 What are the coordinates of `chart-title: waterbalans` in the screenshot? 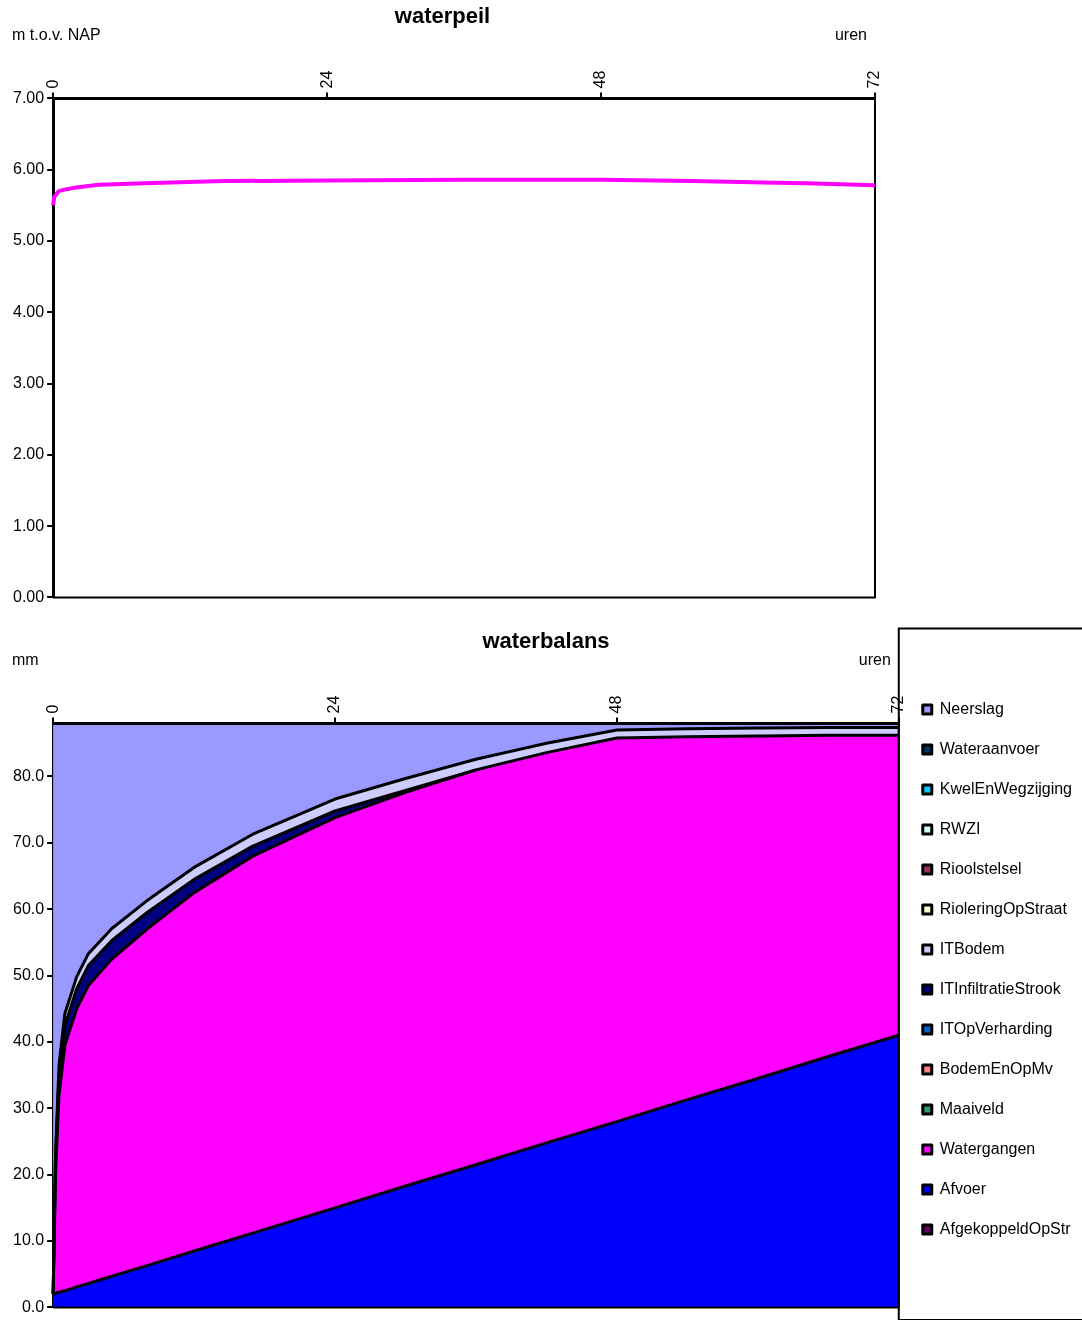 It's located at (545, 641).